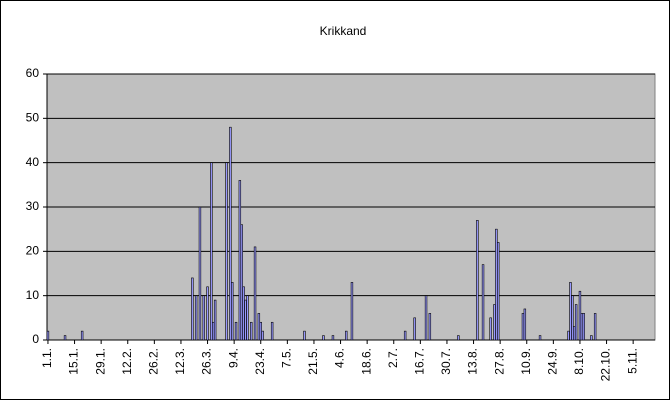 The height and width of the screenshot is (400, 670). What do you see at coordinates (33, 206) in the screenshot?
I see `y-tick-label: 30` at bounding box center [33, 206].